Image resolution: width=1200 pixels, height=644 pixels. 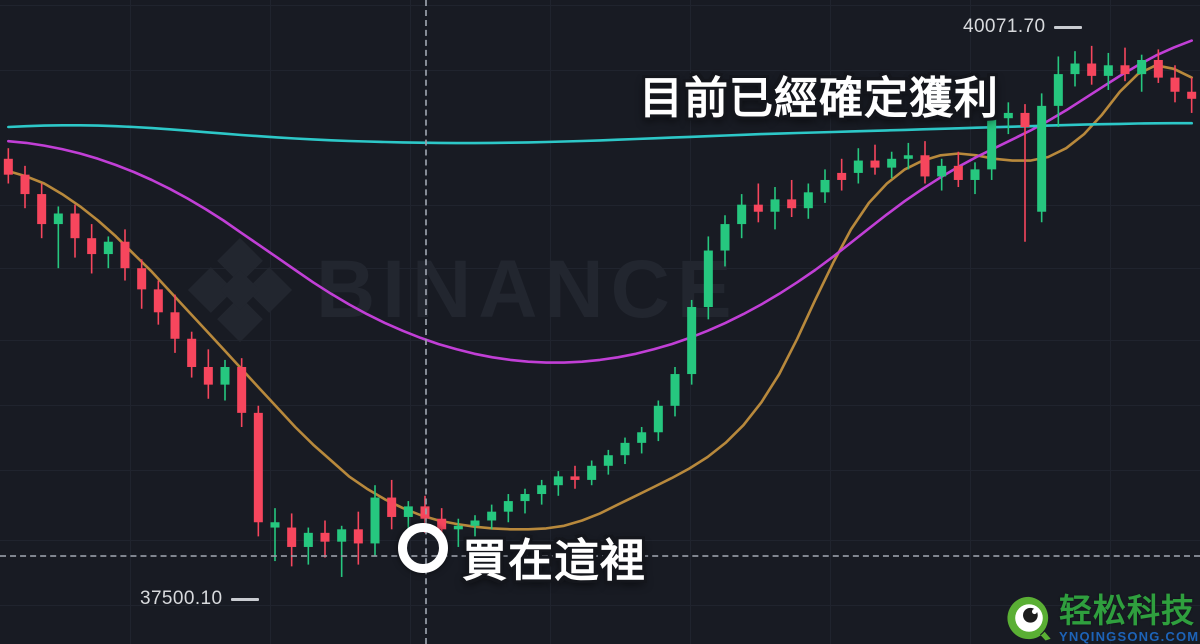 I want to click on price-label-low-value: 37500.10, so click(x=181, y=598).